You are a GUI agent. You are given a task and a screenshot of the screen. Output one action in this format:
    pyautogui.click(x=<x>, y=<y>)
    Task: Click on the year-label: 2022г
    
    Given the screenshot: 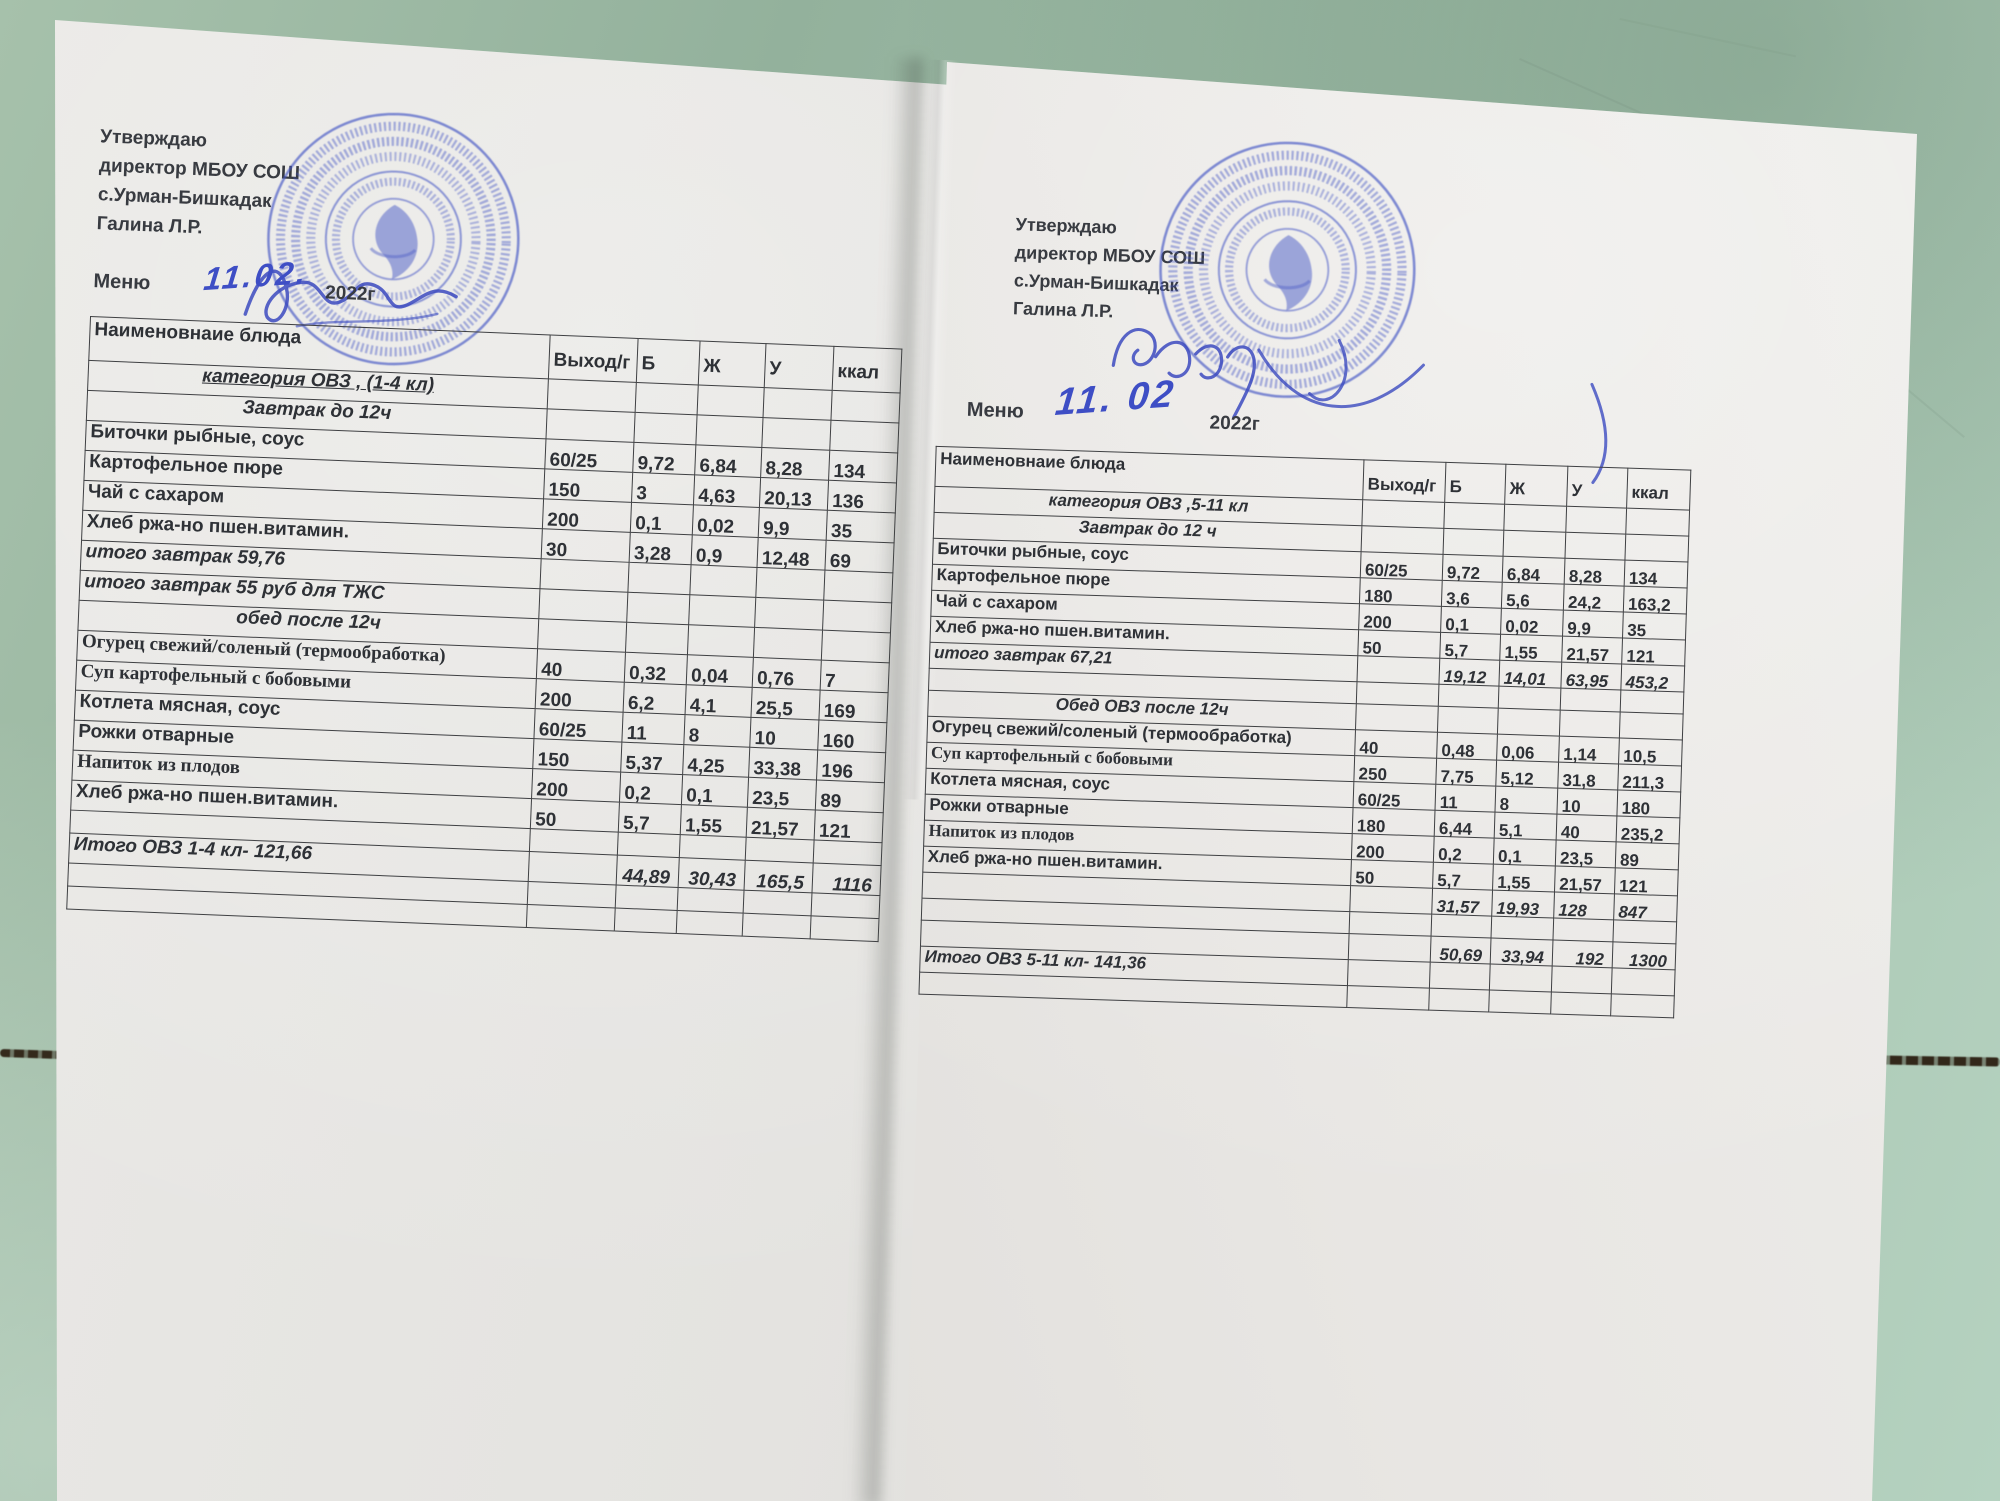 What is the action you would take?
    pyautogui.click(x=1235, y=424)
    